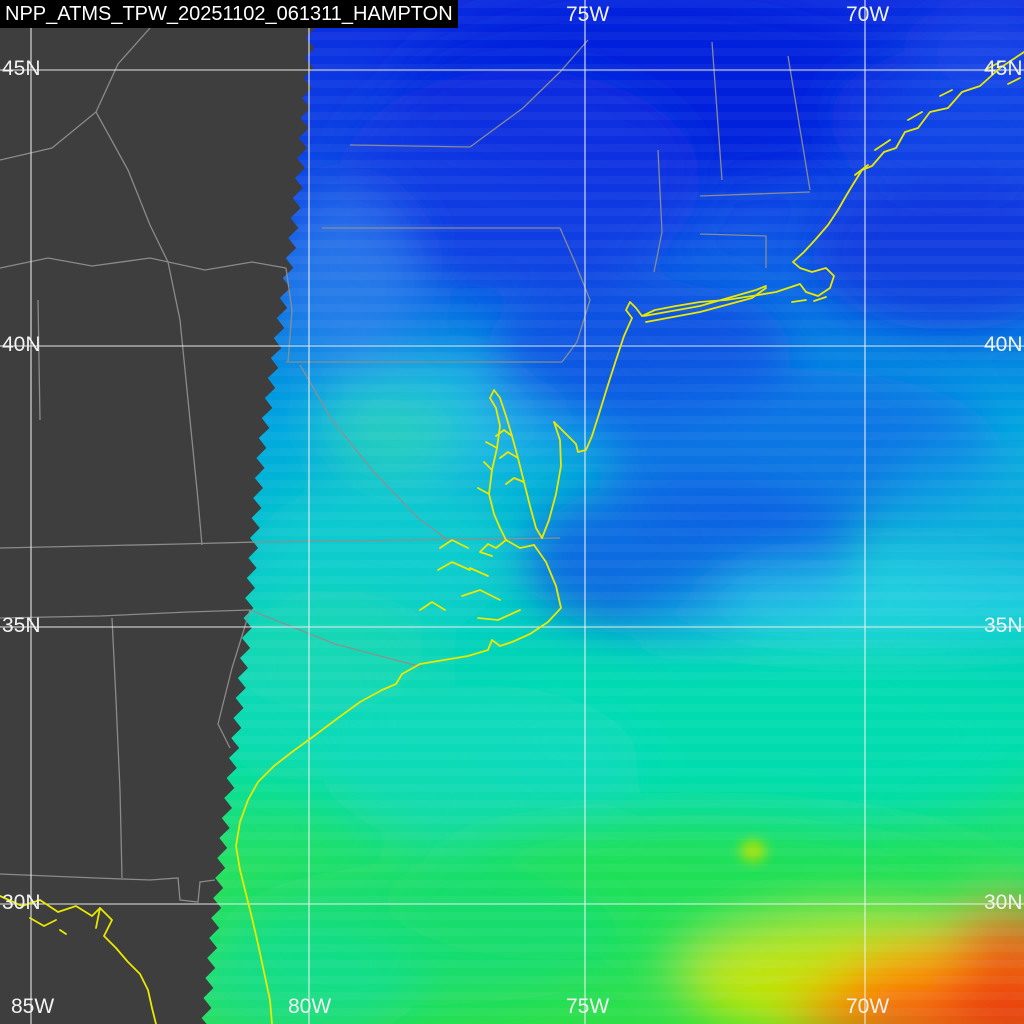  I want to click on lon-label-70w-bottom: 70W, so click(868, 1006).